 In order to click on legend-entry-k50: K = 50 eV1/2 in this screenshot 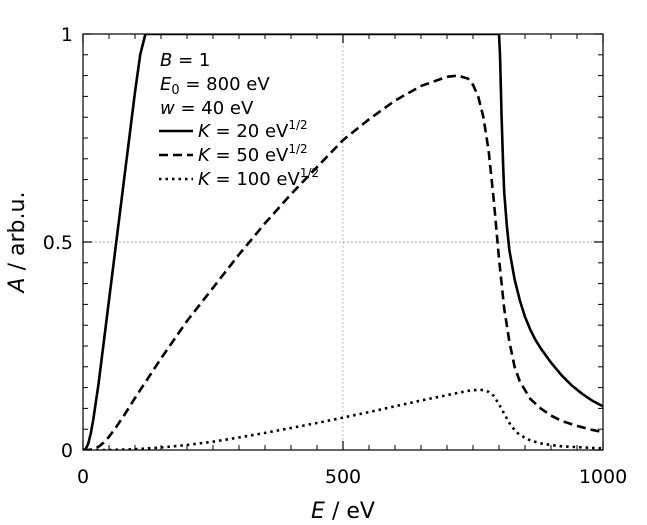, I will do `click(253, 154)`.